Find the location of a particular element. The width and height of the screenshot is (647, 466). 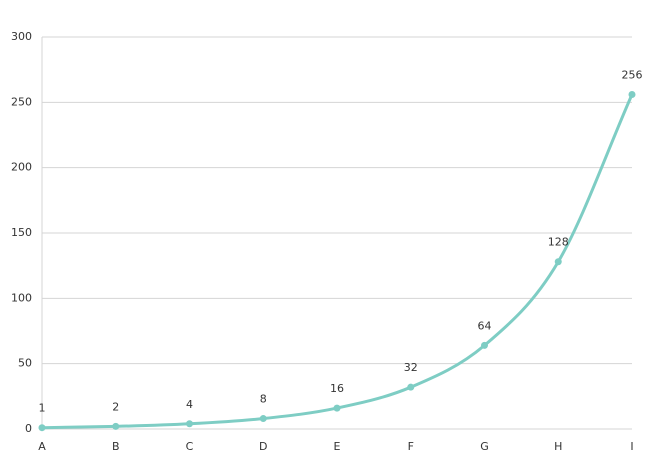

x-tick-label: D is located at coordinates (263, 446).